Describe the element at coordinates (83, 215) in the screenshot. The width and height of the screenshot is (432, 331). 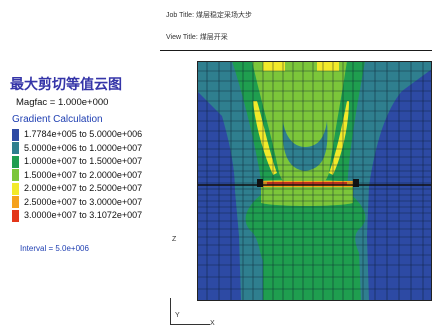
I see `legend-entry-label: 3.0000e+007 to 3.1072e+007` at that location.